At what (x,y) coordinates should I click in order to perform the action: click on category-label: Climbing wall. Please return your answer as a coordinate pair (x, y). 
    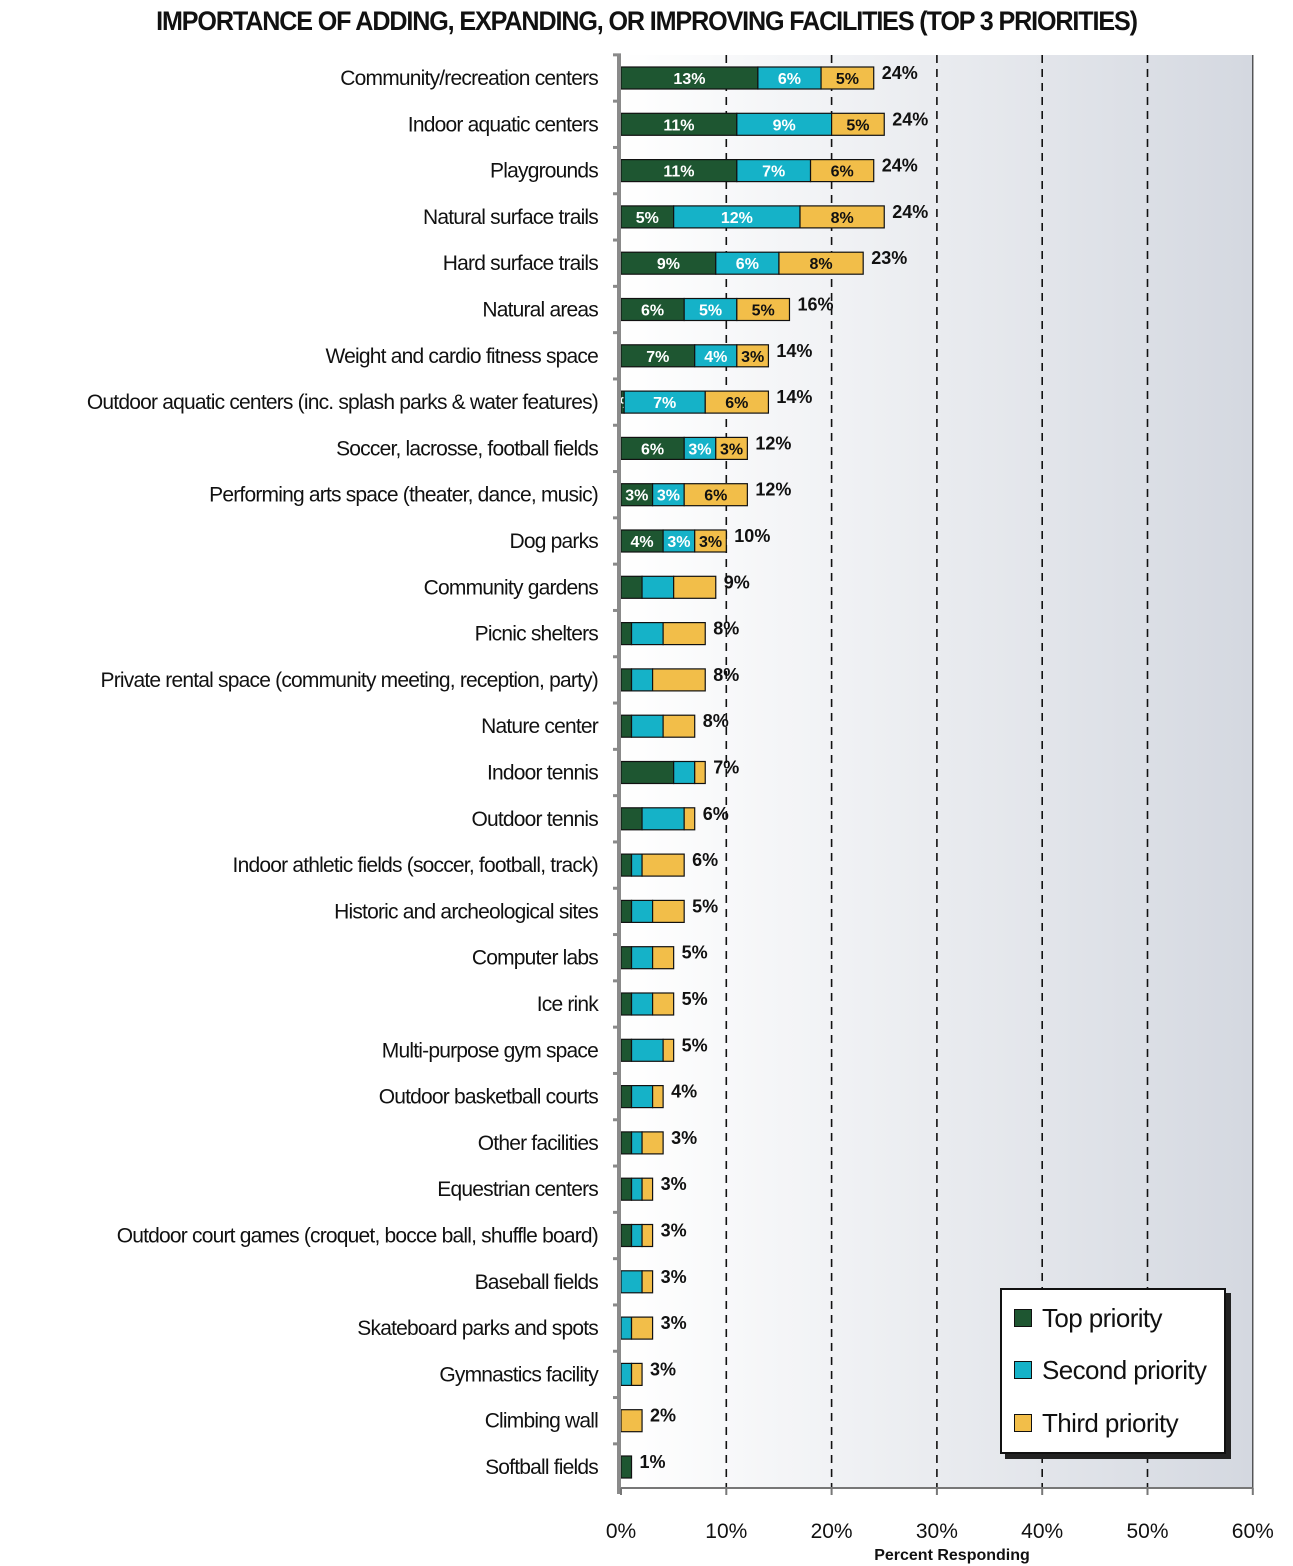
    Looking at the image, I should click on (541, 1421).